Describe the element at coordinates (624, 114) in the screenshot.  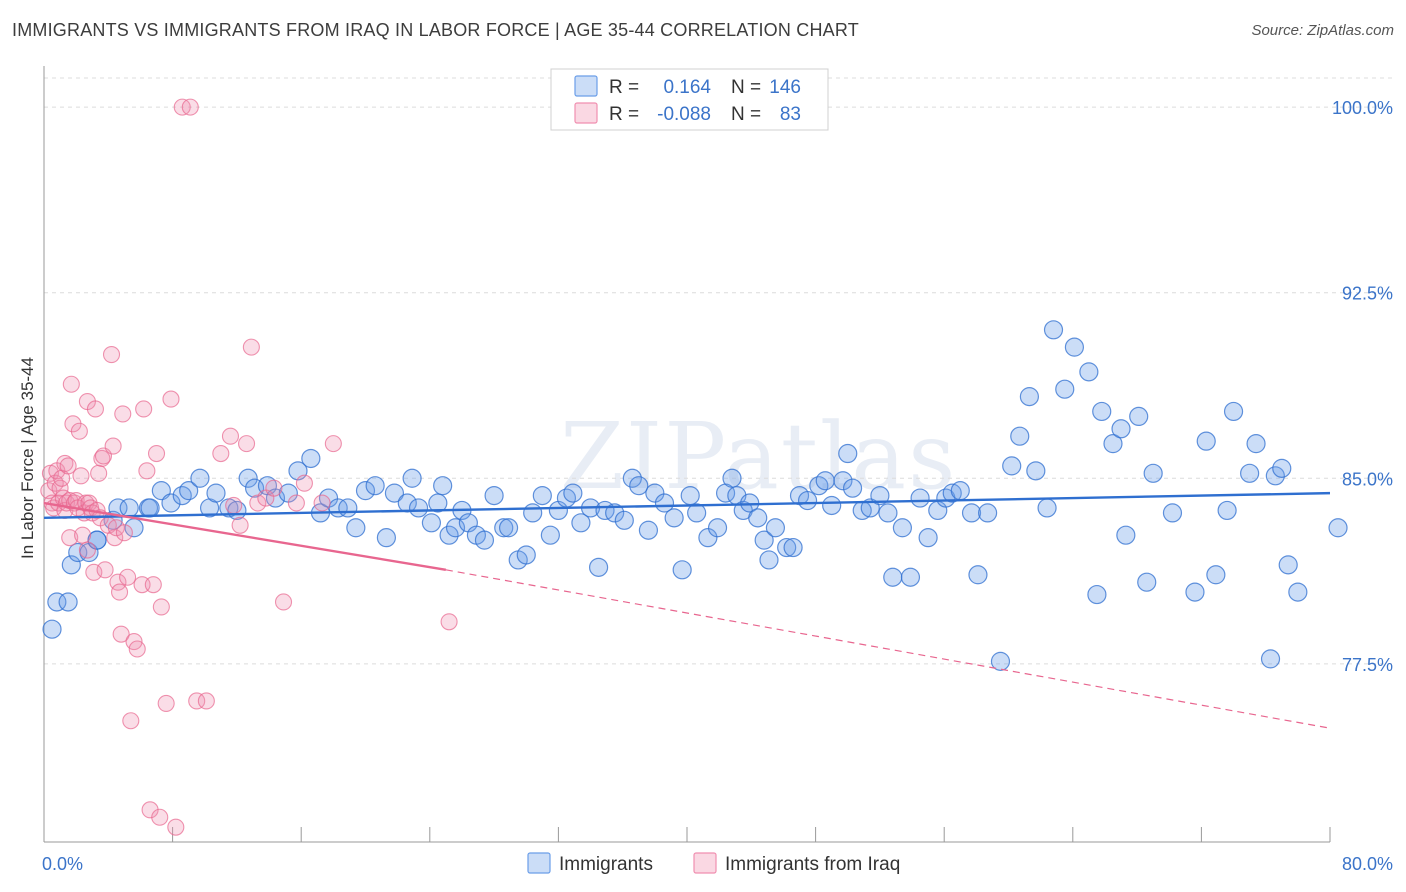
I see `legend-r-label: R =` at that location.